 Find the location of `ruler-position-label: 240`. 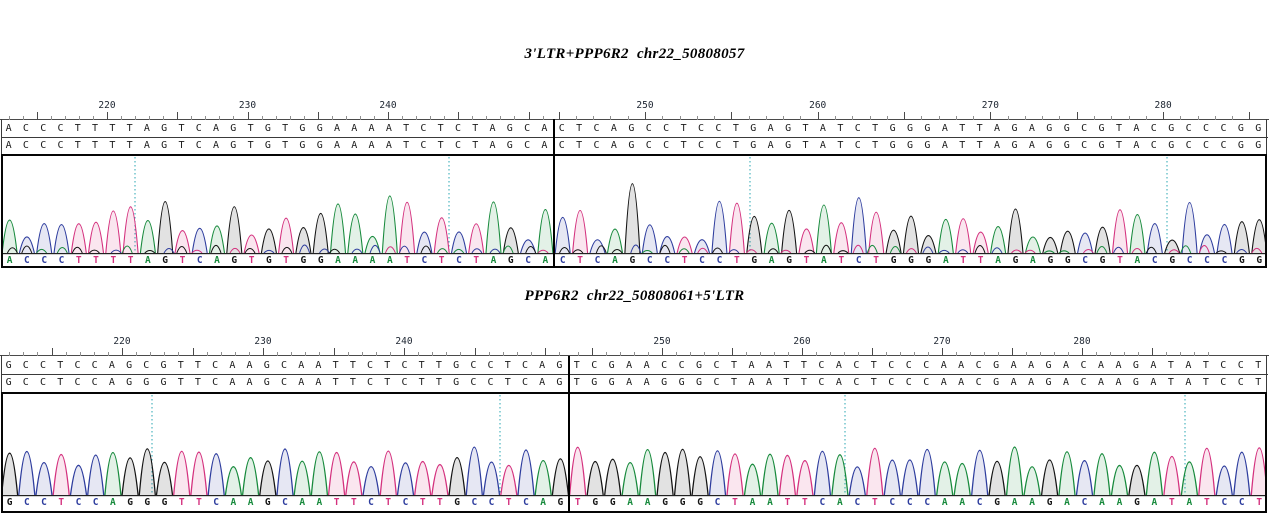

ruler-position-label: 240 is located at coordinates (404, 341).